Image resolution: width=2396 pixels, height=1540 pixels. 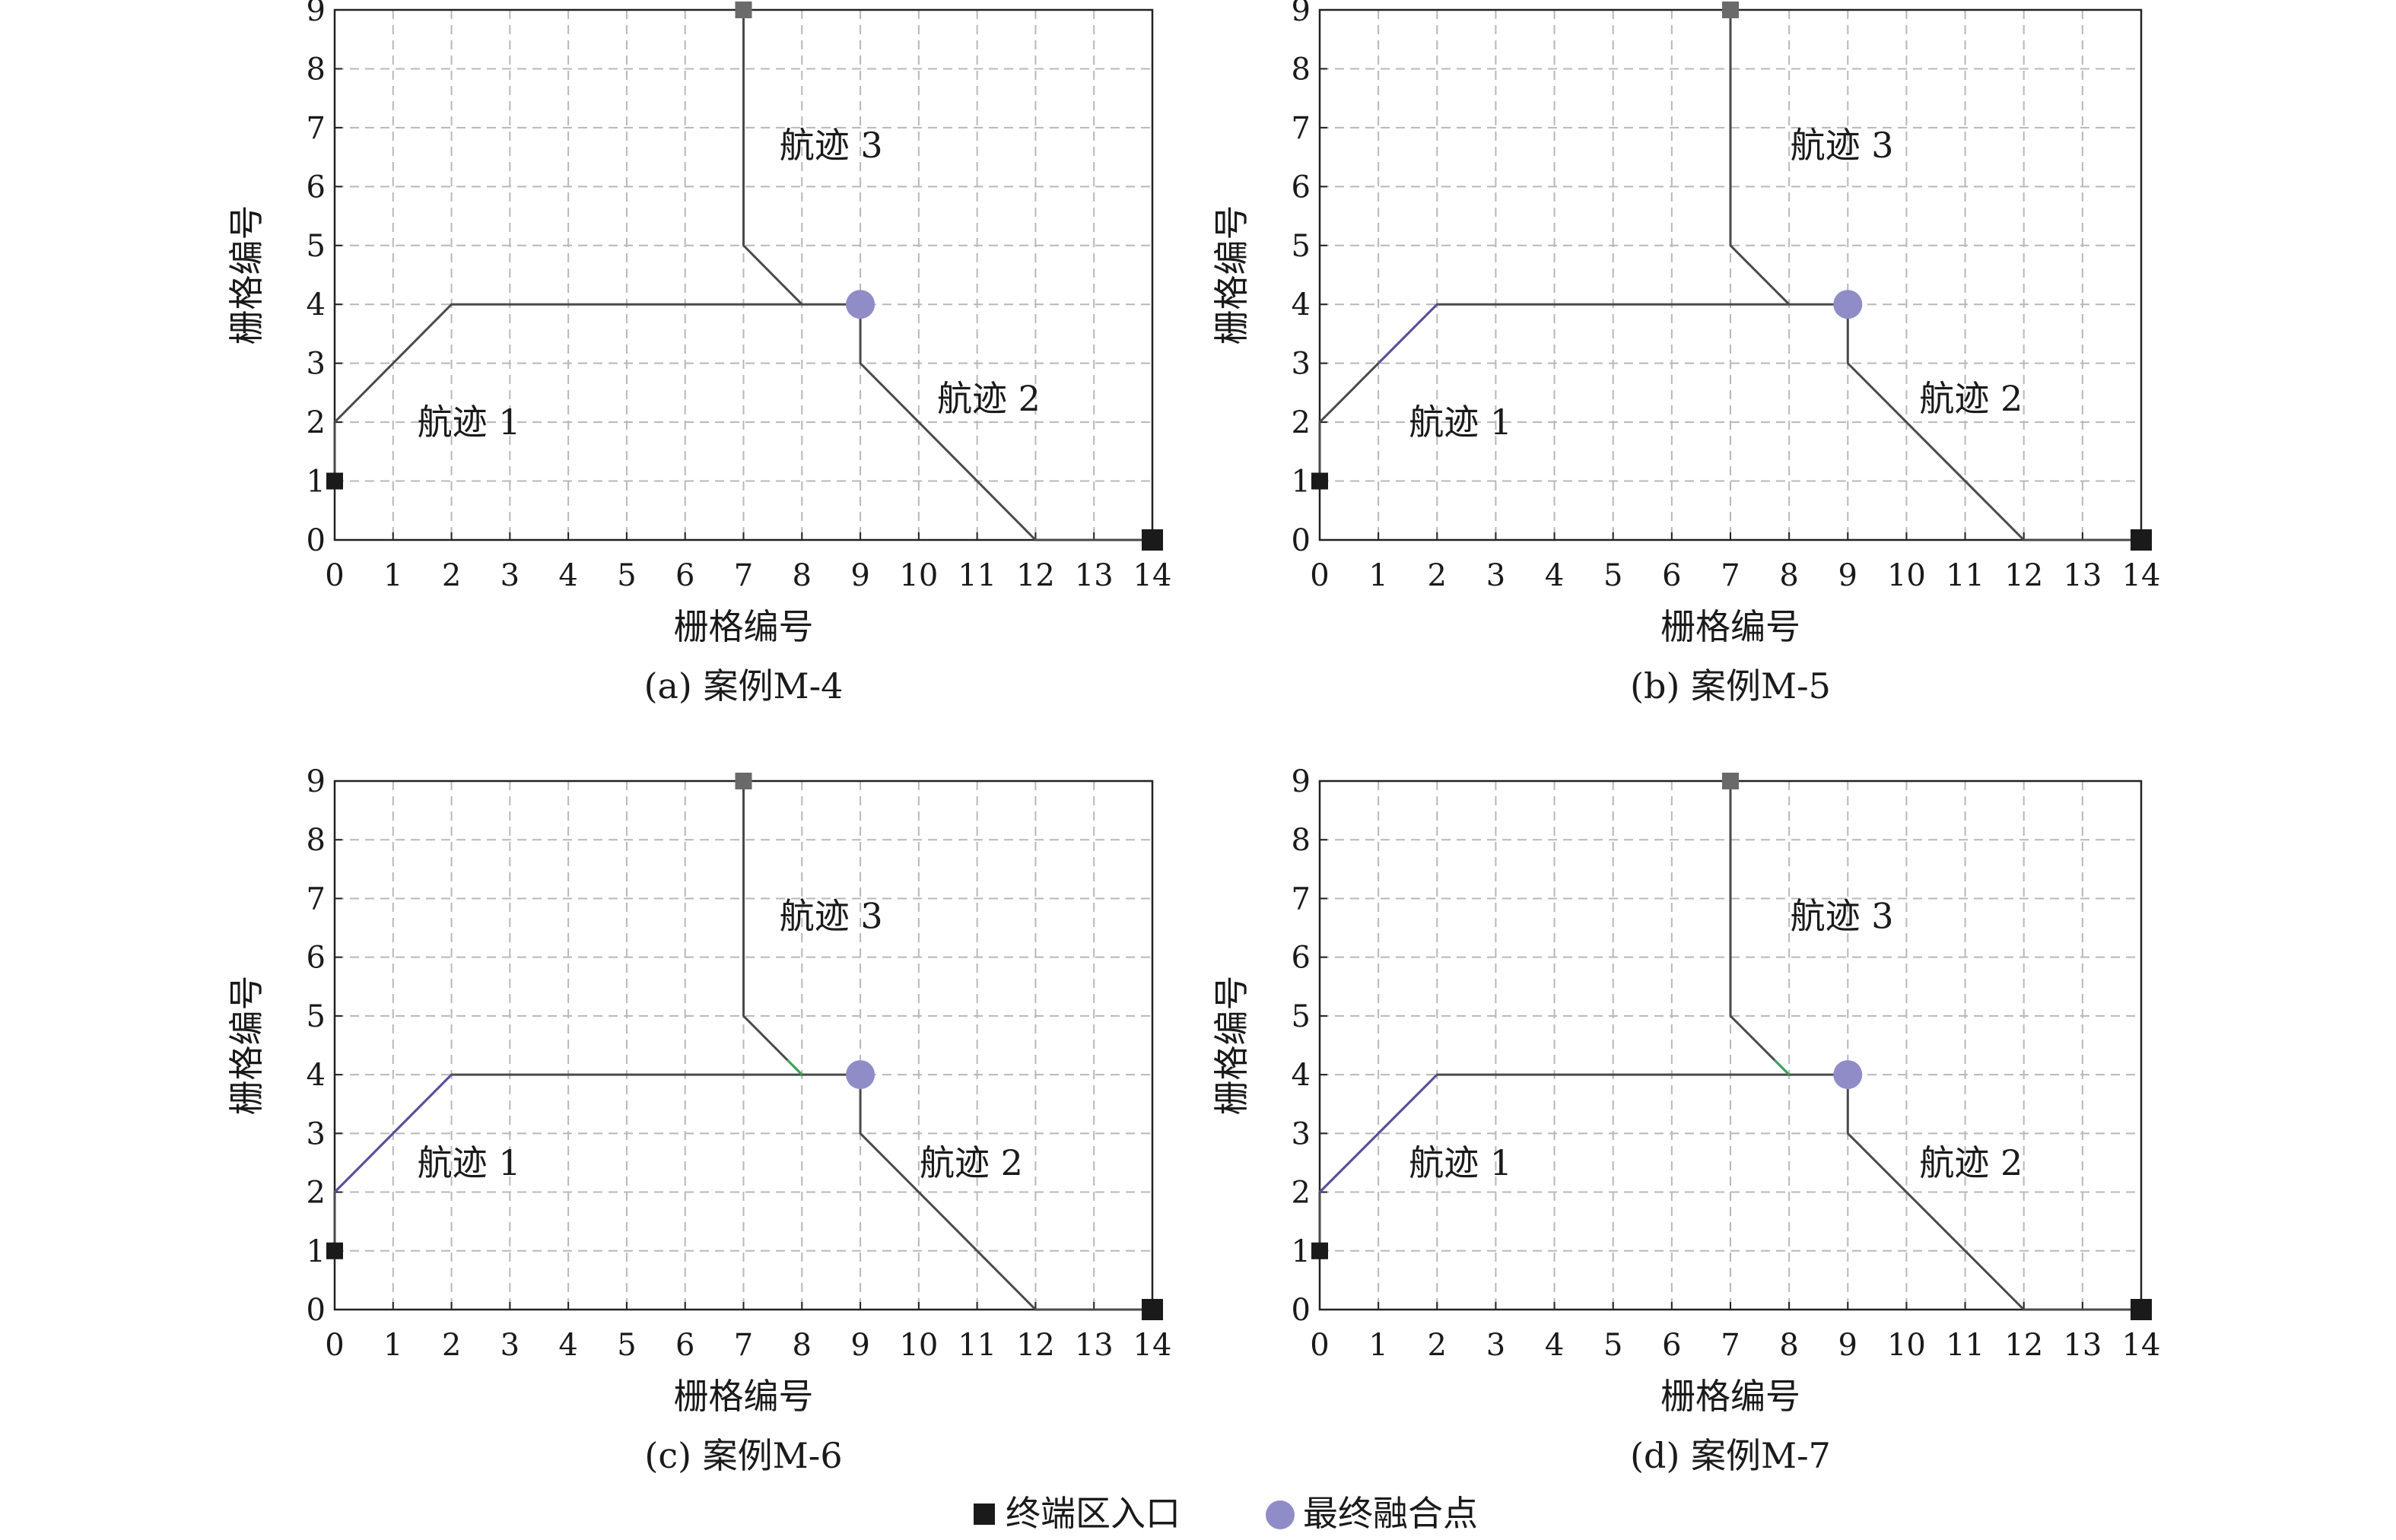 What do you see at coordinates (1788, 575) in the screenshot?
I see `x-tick-label: 8` at bounding box center [1788, 575].